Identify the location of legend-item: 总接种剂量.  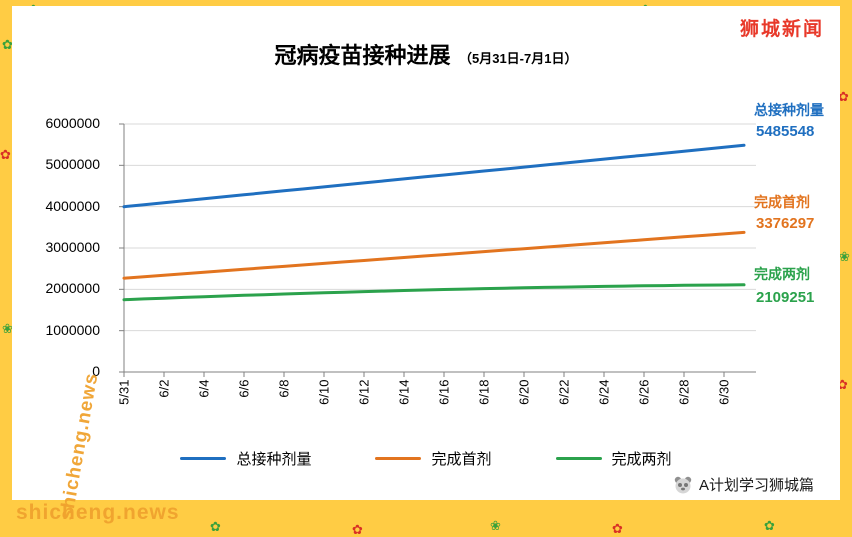
(245, 458).